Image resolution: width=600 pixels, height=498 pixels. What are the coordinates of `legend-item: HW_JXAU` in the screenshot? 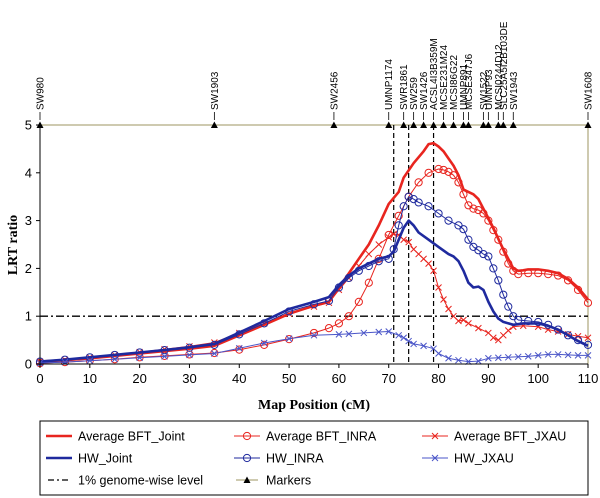 It's located at (468, 459).